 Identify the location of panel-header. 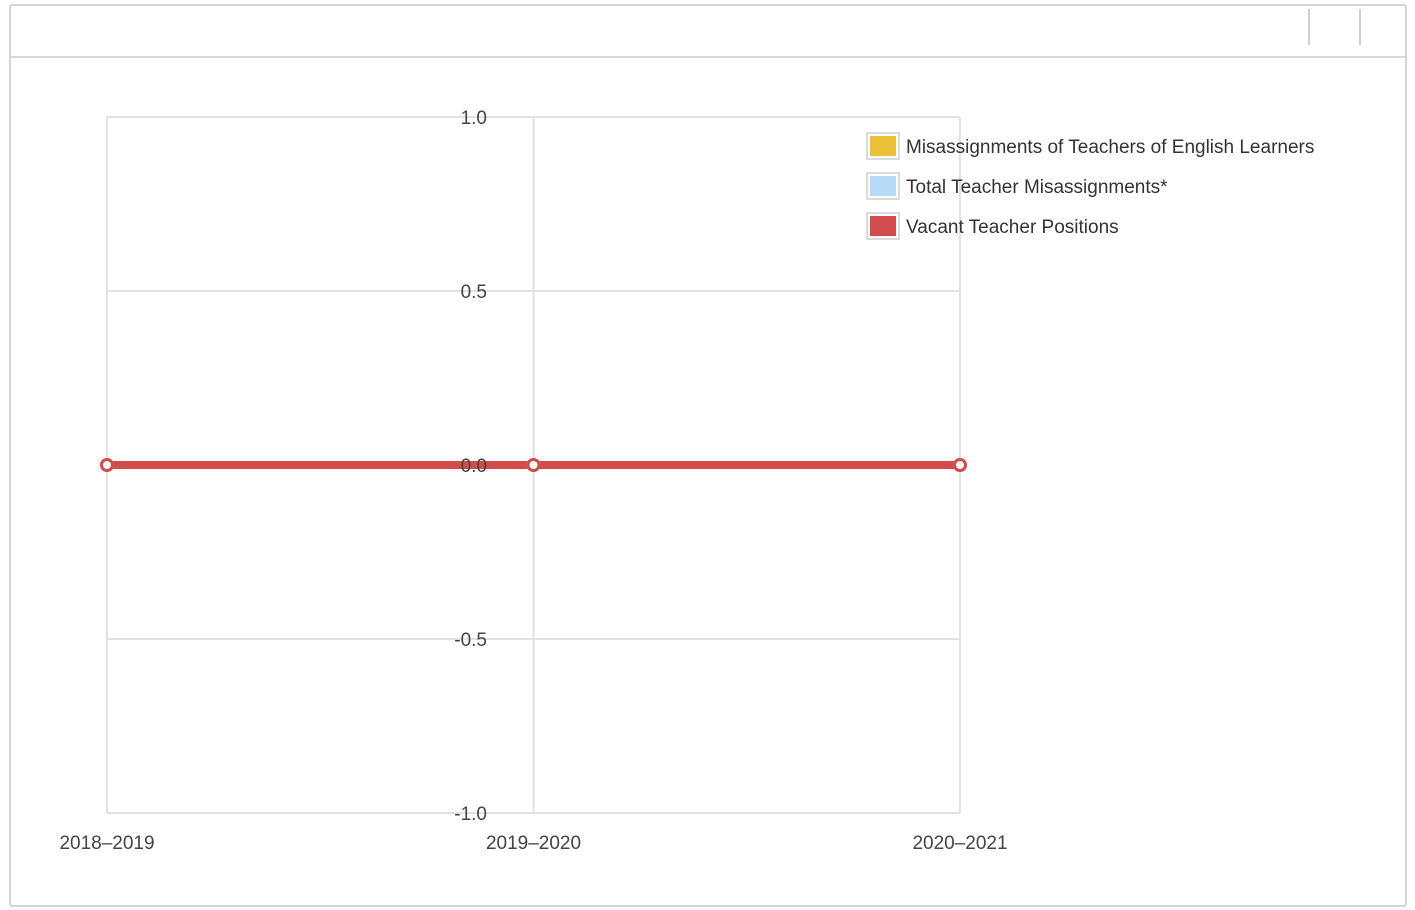
(708, 32).